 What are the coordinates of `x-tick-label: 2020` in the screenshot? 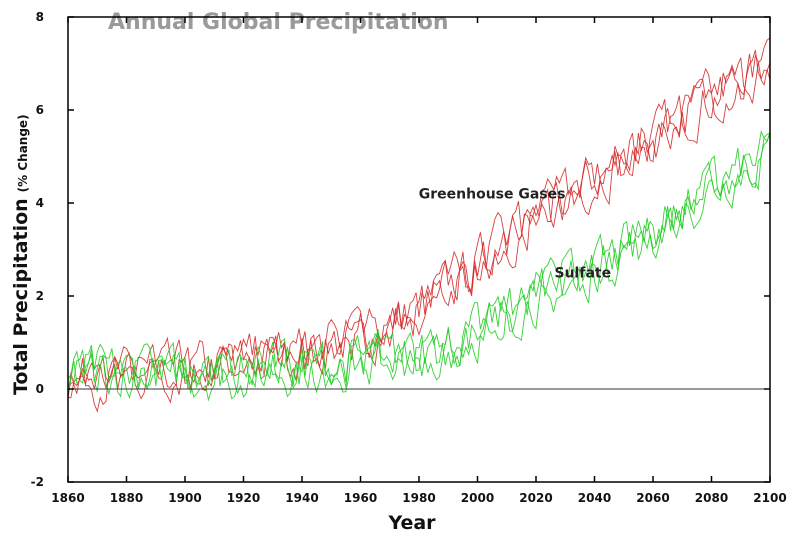 It's located at (535, 498).